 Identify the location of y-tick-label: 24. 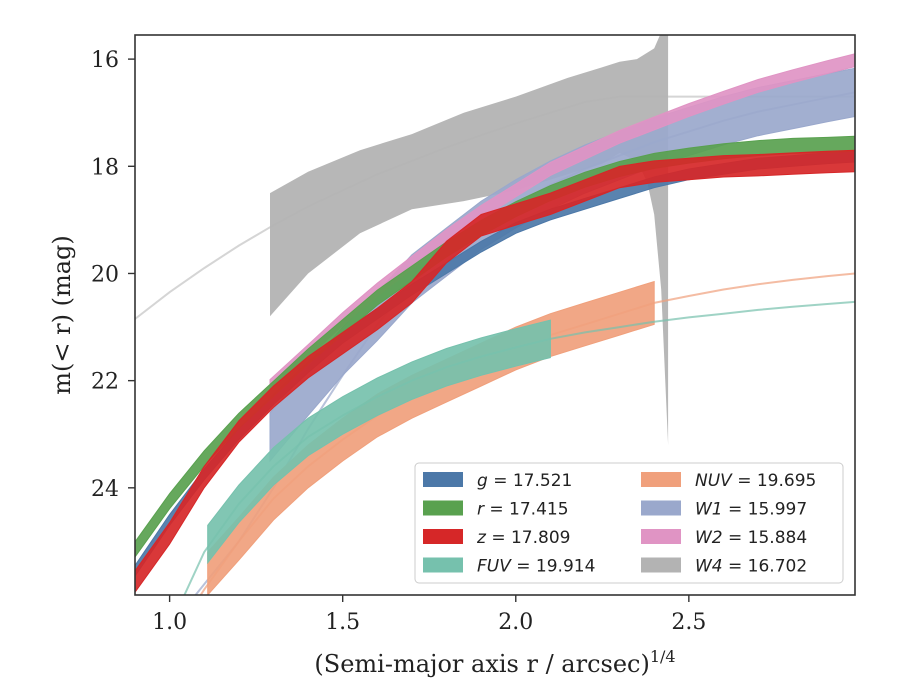
(105, 489).